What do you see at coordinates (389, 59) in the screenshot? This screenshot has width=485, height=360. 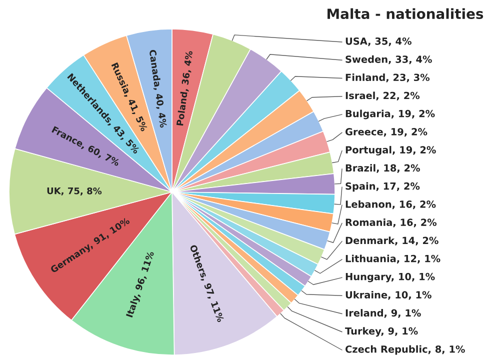 I see `slice-label: Sweden, 33, 4%` at bounding box center [389, 59].